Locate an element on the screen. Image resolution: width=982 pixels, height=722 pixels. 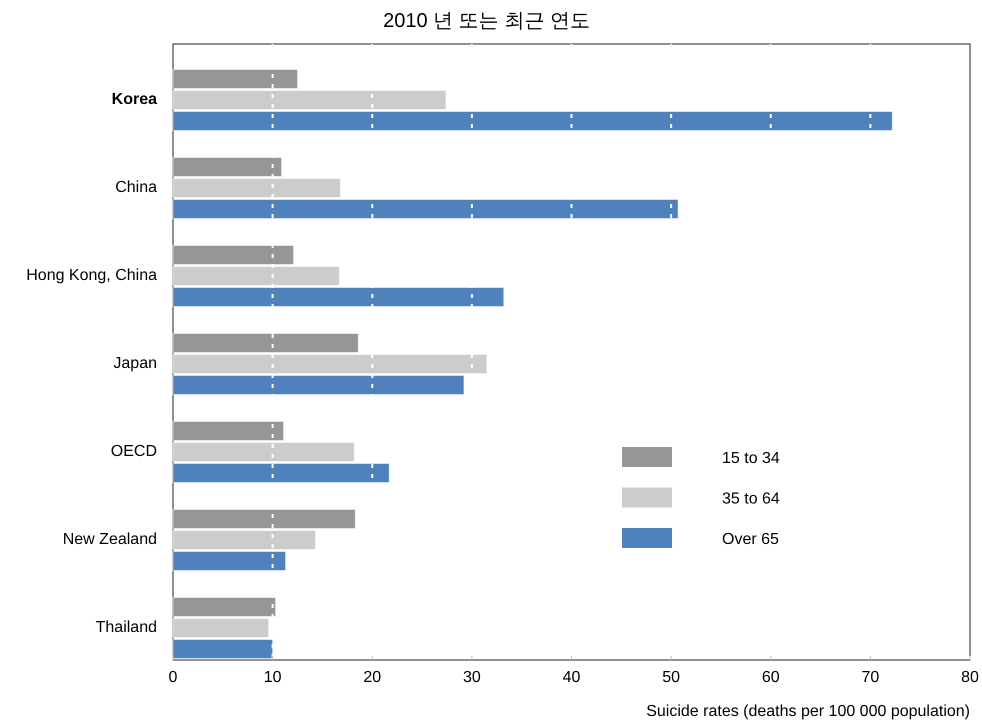
x-tick-label: 70 is located at coordinates (870, 677).